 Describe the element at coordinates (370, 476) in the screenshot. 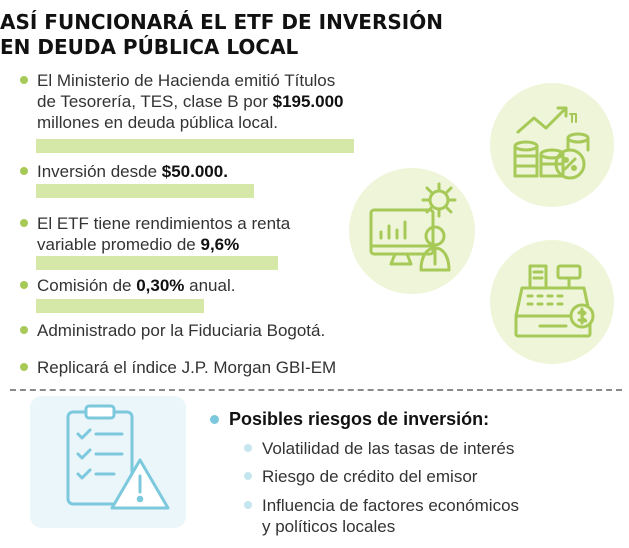

I see `risk-text: Riesgo de crédito del emisor` at that location.